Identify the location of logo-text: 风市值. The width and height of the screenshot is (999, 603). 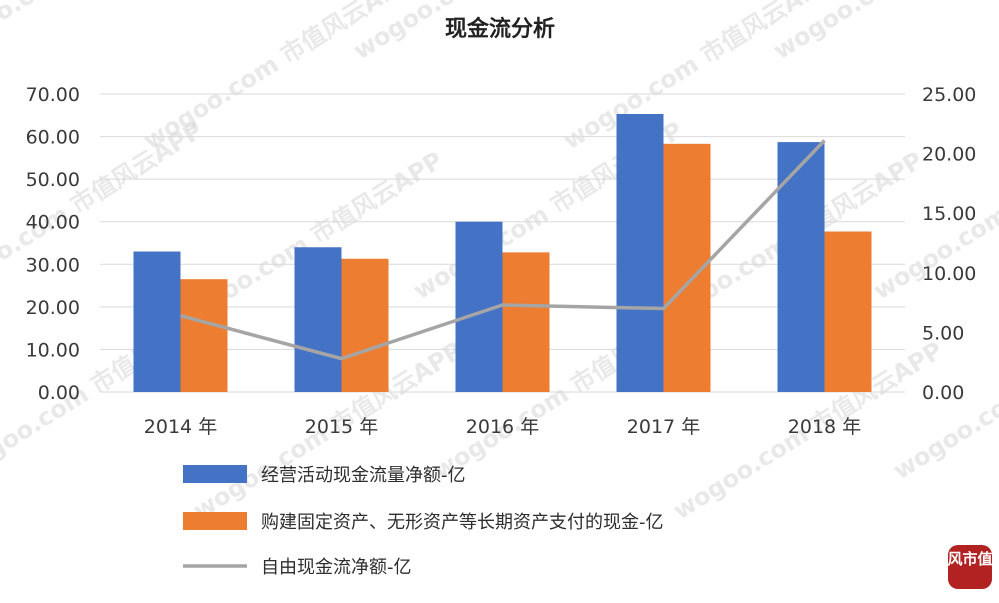
(969, 559).